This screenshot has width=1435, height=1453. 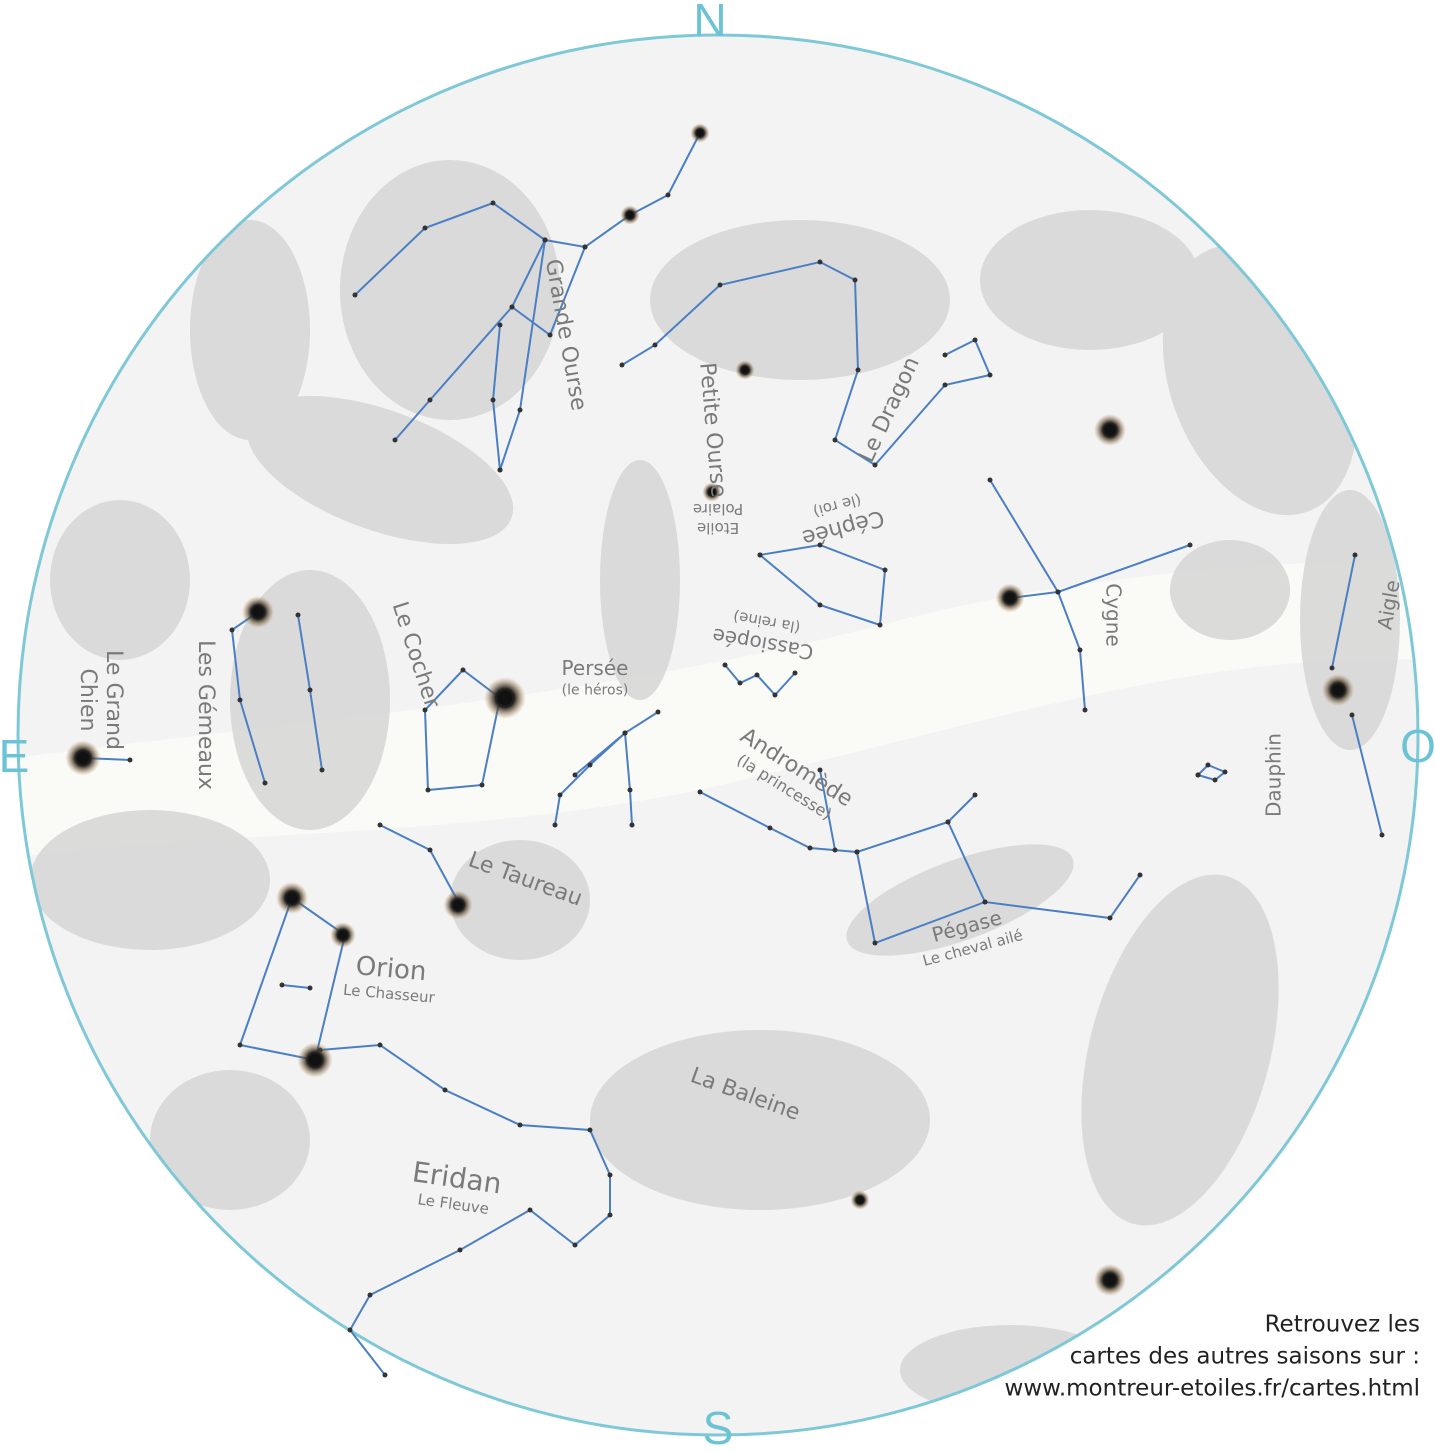 What do you see at coordinates (113, 700) in the screenshot?
I see `constellation-name: Le Grand` at bounding box center [113, 700].